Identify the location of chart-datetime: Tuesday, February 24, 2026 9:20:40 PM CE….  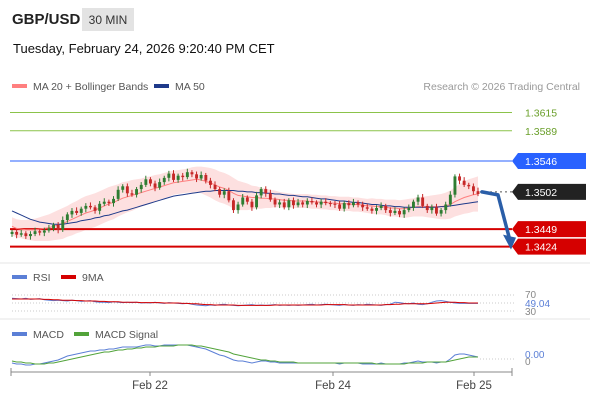
(144, 48).